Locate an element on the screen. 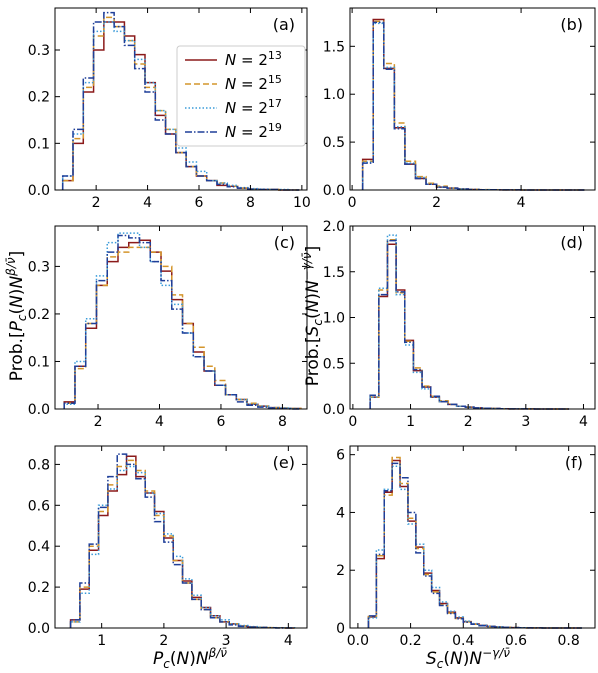 This screenshot has width=598, height=673. y-tick-label: 2 is located at coordinates (340, 571).